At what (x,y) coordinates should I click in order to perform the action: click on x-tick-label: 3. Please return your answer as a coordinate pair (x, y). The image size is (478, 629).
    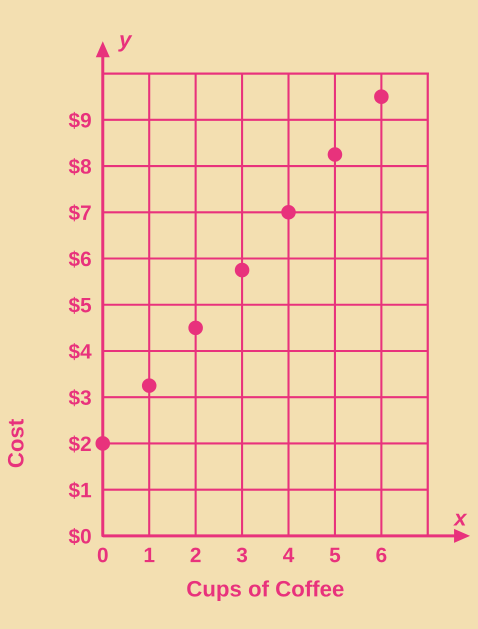
    Looking at the image, I should click on (242, 555).